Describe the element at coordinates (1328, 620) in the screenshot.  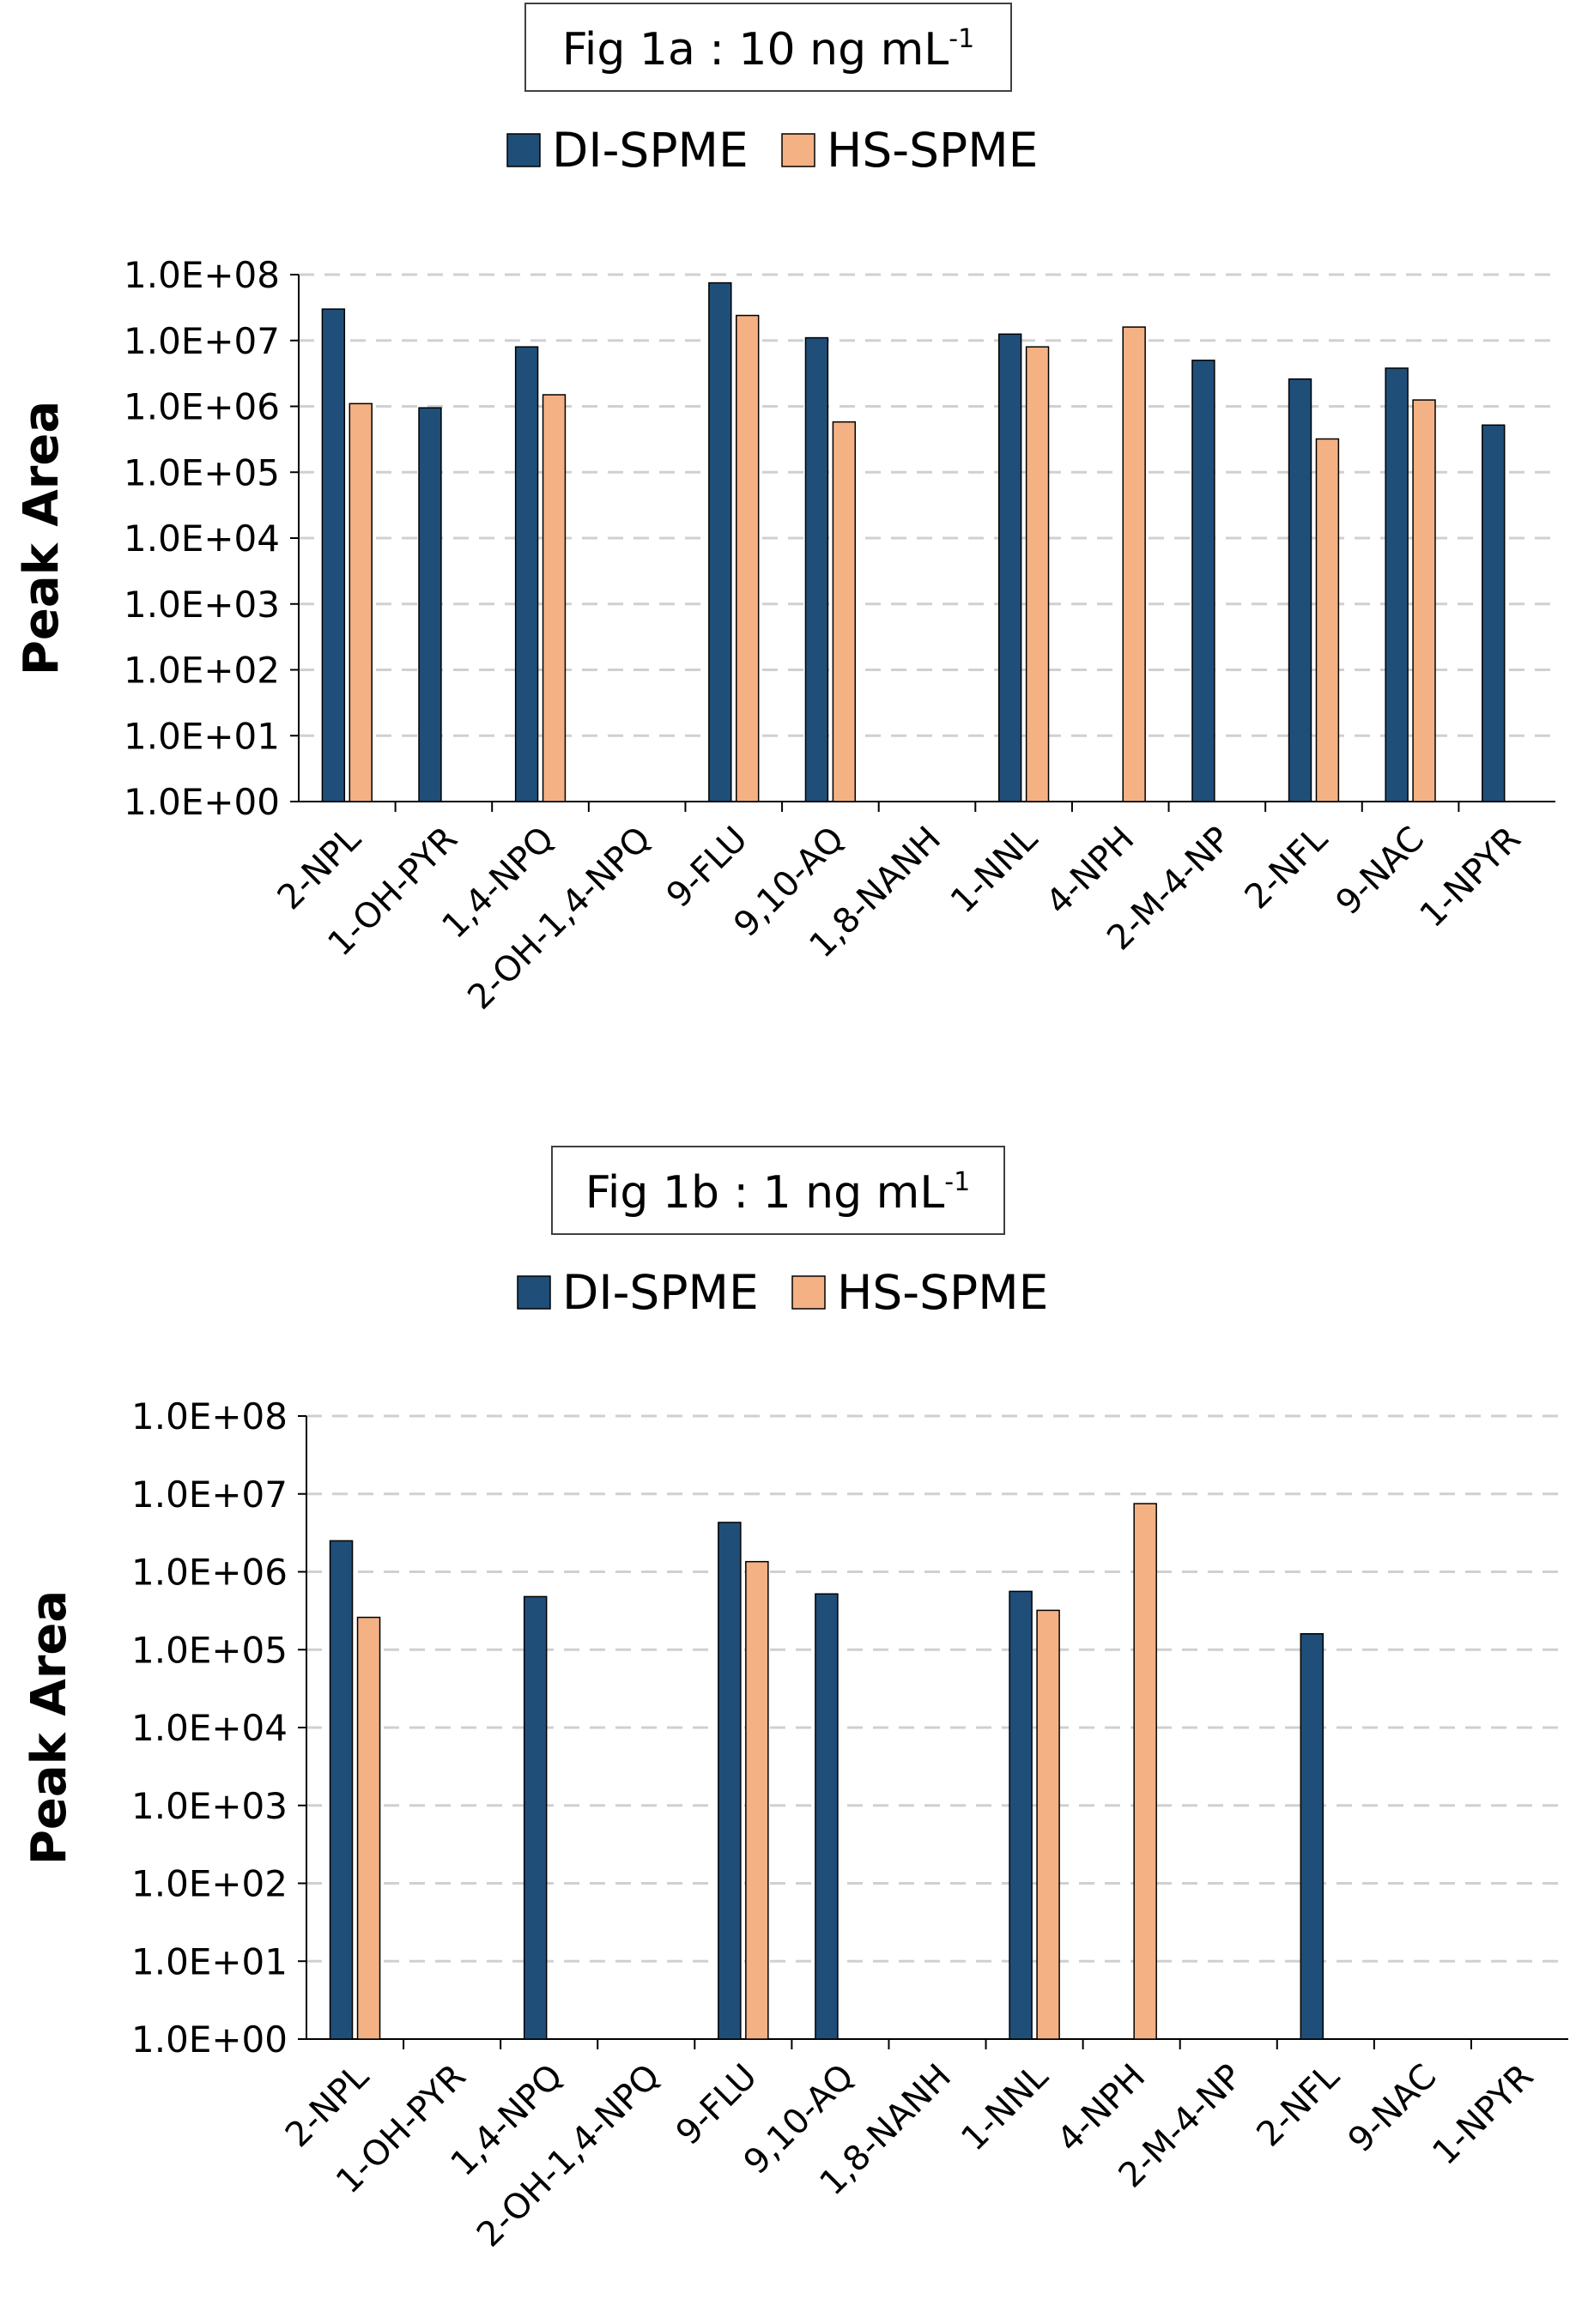
I see `bar-hs-spme-2-nfl` at that location.